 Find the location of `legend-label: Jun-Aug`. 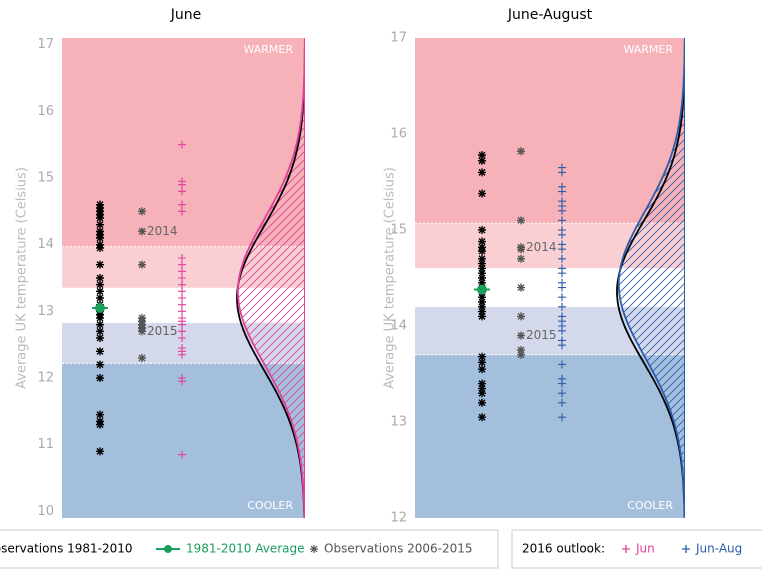

legend-label: Jun-Aug is located at coordinates (718, 549).